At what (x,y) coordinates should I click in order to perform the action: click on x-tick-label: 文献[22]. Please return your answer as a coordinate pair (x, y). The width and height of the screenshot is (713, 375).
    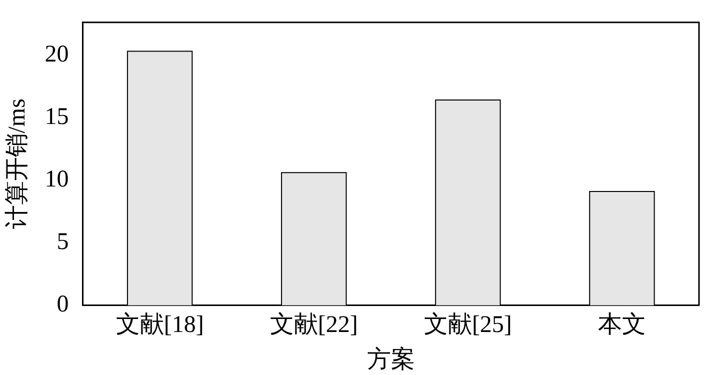
    Looking at the image, I should click on (314, 324).